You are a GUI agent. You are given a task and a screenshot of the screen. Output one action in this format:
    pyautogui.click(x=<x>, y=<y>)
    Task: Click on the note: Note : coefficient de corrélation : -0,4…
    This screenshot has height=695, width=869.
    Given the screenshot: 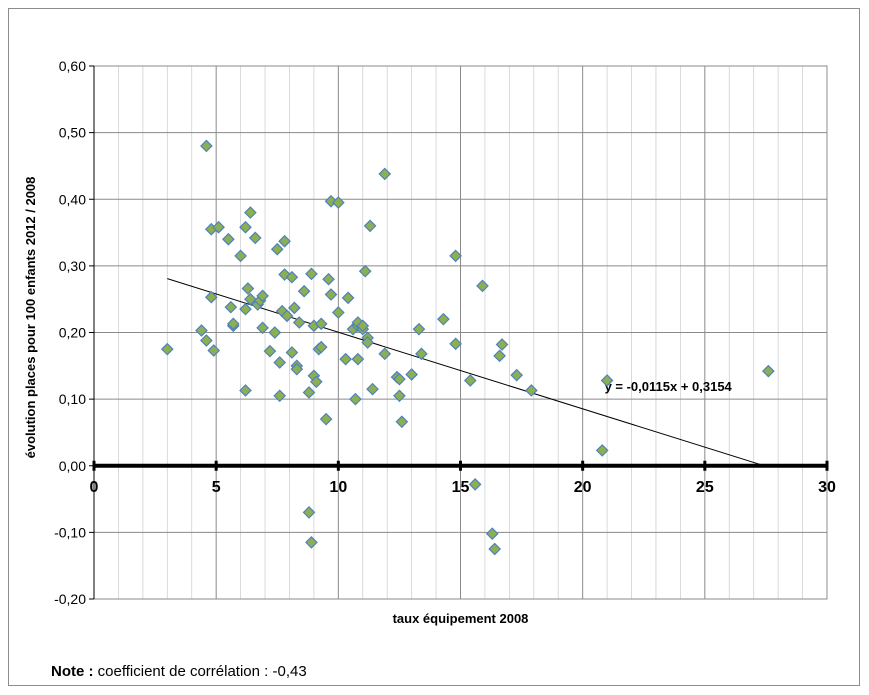 What is the action you would take?
    pyautogui.click(x=179, y=671)
    